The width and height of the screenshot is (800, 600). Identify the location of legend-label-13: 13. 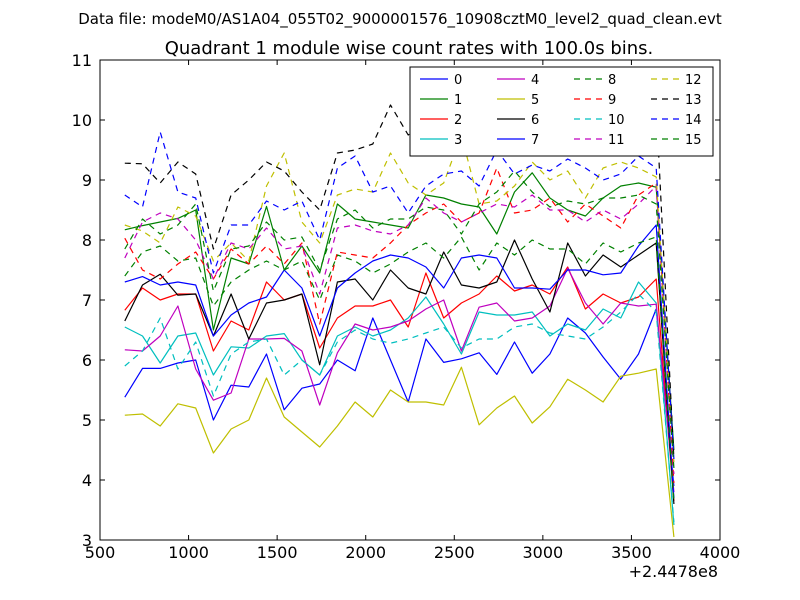
(693, 100).